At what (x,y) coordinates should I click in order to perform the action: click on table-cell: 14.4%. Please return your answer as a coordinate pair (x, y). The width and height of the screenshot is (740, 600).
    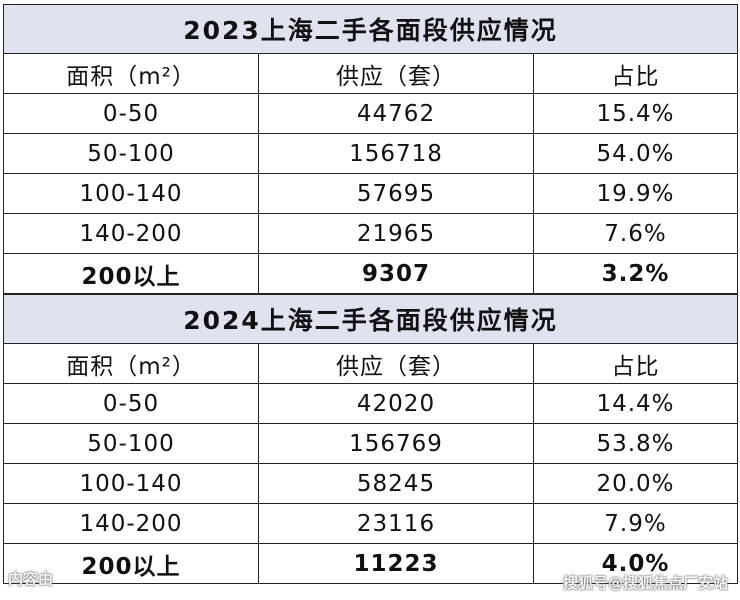
    Looking at the image, I should click on (635, 403).